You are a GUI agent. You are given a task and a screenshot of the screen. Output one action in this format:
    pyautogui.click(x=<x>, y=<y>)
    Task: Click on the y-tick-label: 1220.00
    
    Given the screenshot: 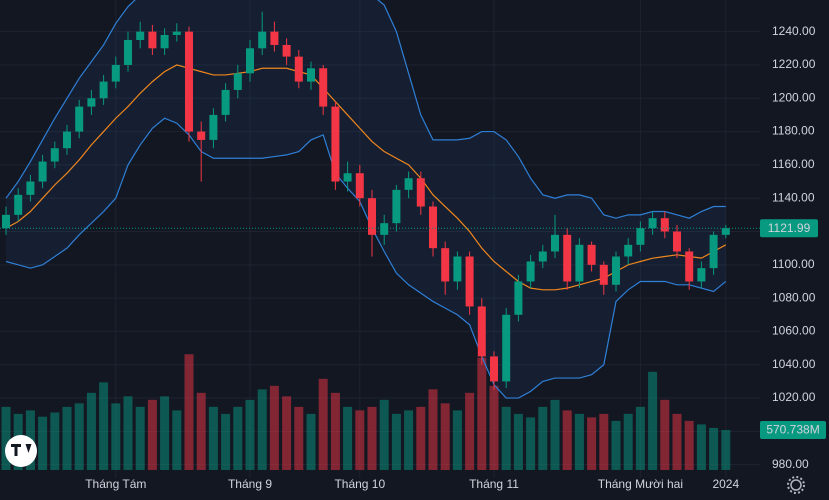 What is the action you would take?
    pyautogui.click(x=794, y=64)
    